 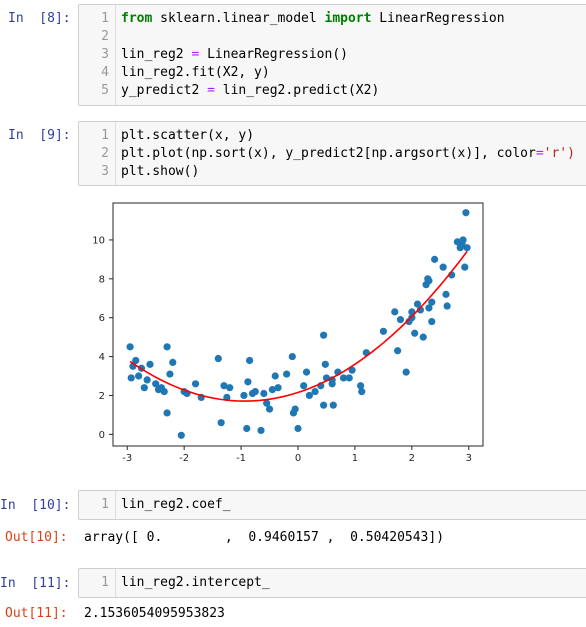 I want to click on code-line: y_predict2 = lin_reg2.predict(X2), so click(x=313, y=91).